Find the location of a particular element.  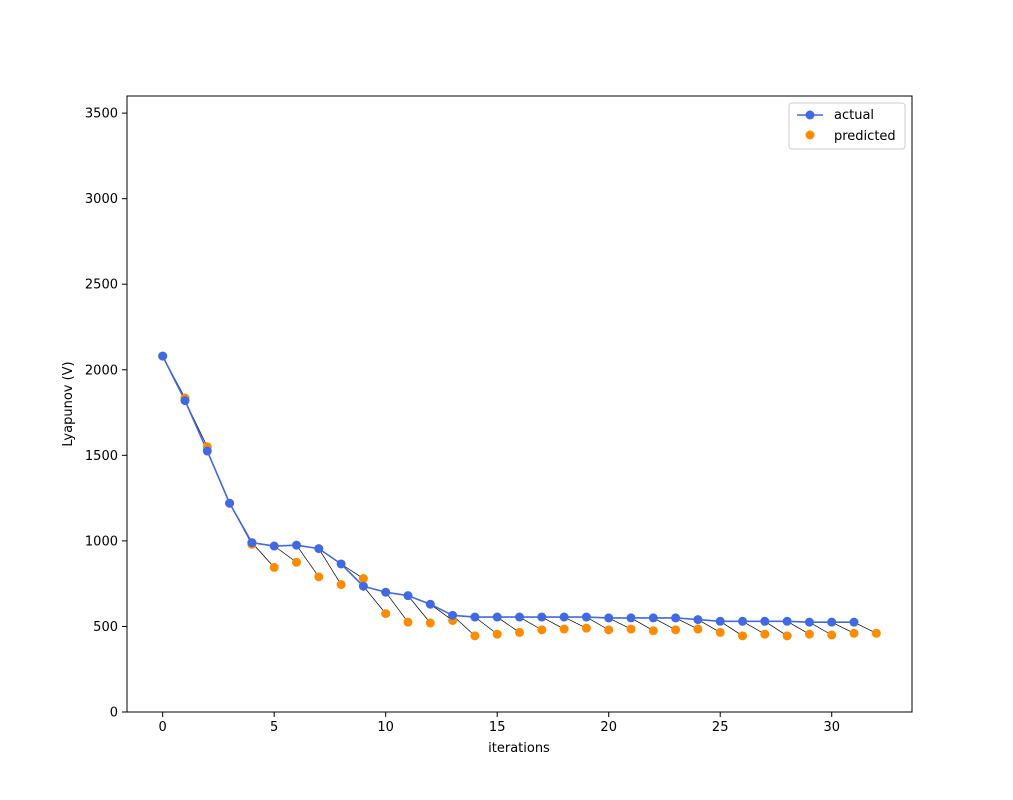

x-tick-label: 30 is located at coordinates (831, 727).